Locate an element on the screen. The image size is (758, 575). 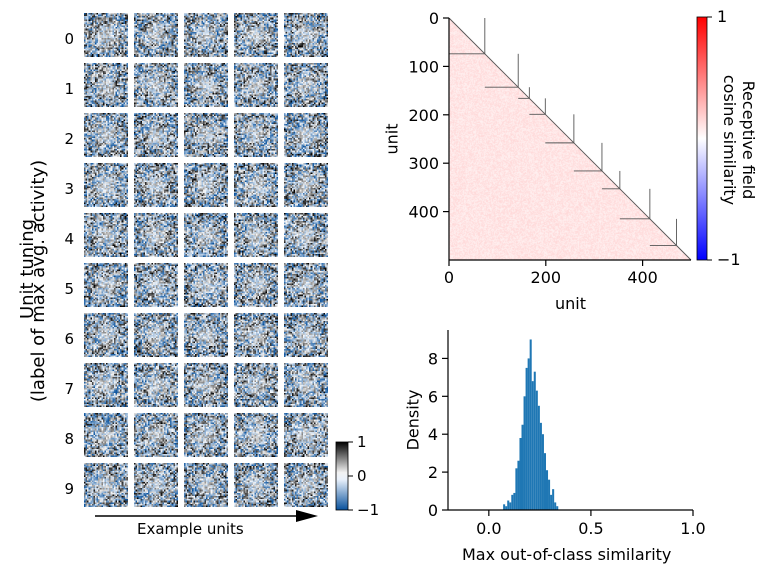
histogram-y-tick-label: 8 is located at coordinates (433, 358).